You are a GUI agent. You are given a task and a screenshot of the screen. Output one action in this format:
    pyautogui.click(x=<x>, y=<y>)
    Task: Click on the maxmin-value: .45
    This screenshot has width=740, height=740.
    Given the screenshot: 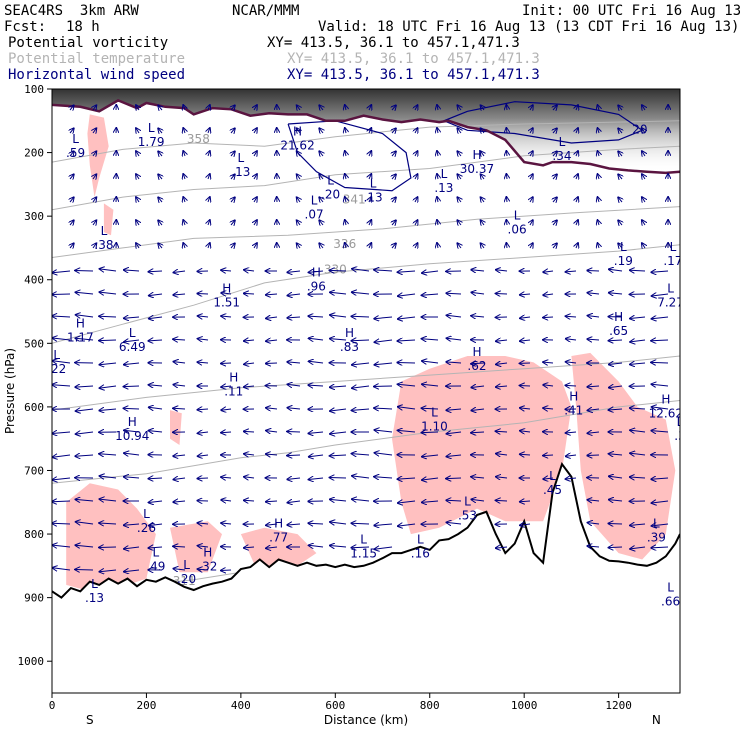 What is the action you would take?
    pyautogui.click(x=552, y=490)
    